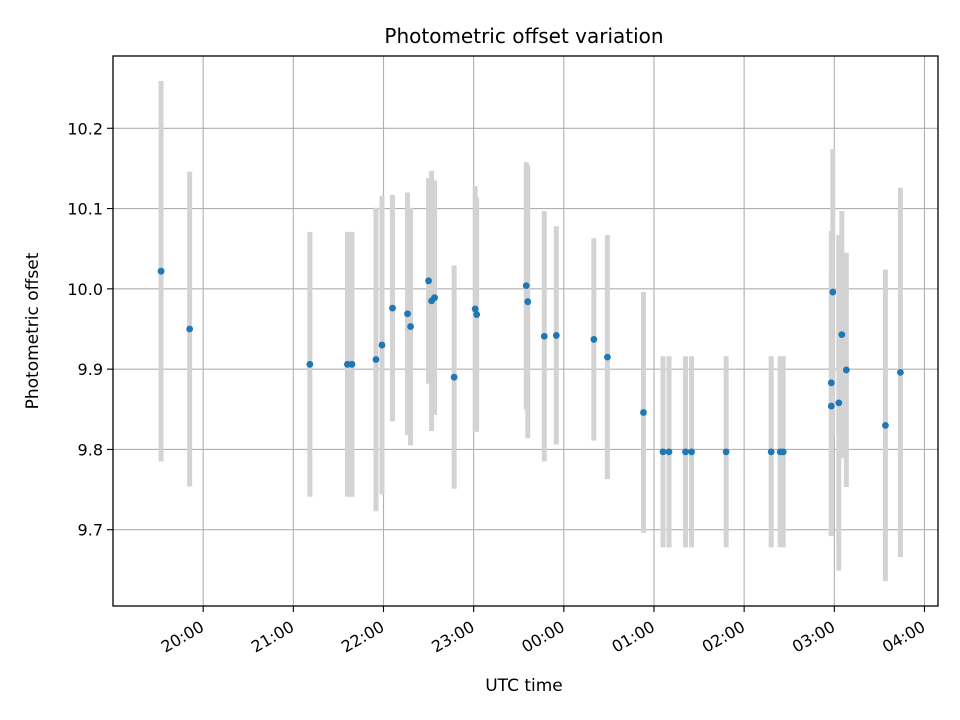 This screenshot has height=720, width=960. I want to click on x-axis-label: UTC time, so click(524, 686).